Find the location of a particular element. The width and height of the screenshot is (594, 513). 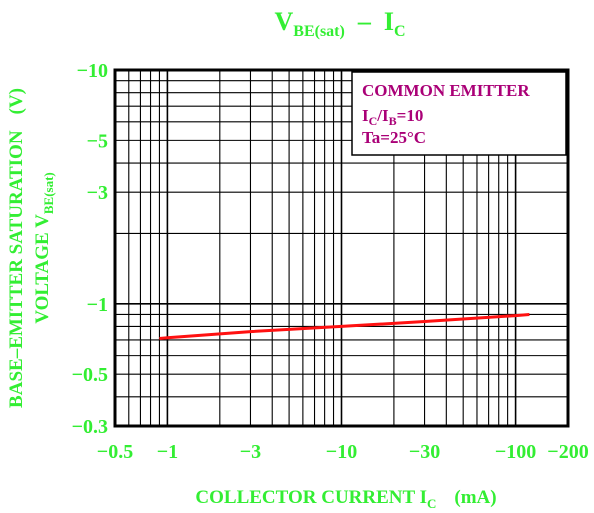

chart-title: VBE(sat) – IC is located at coordinates (339, 23).